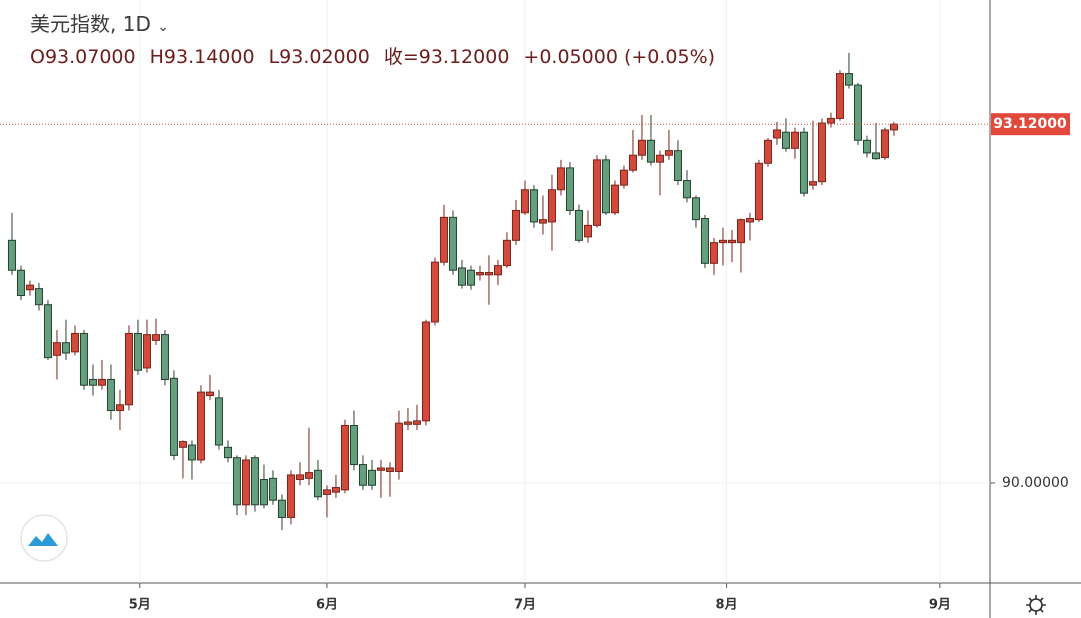 The image size is (1081, 618). What do you see at coordinates (1035, 483) in the screenshot?
I see `y-tick-label: 90.00000` at bounding box center [1035, 483].